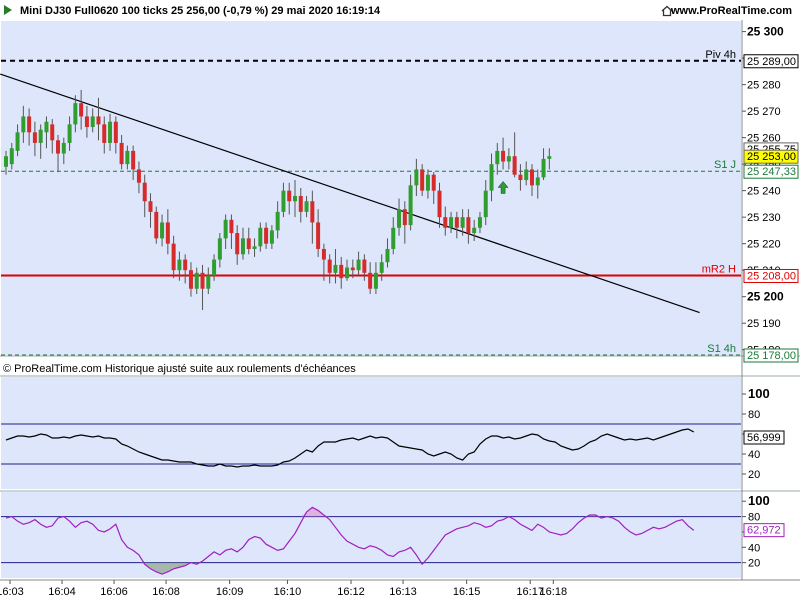 Image resolution: width=800 pixels, height=600 pixels. Describe the element at coordinates (764, 245) in the screenshot. I see `y-tick-label: 25 220` at that location.